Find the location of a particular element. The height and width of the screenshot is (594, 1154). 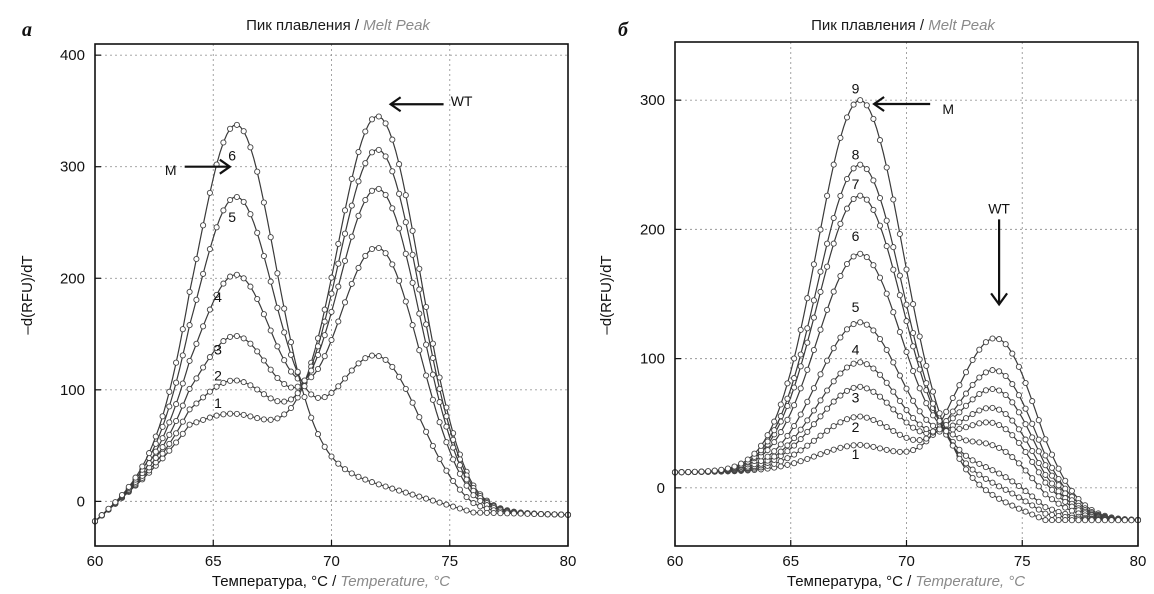

y-tick-label: 100 is located at coordinates (72, 390).